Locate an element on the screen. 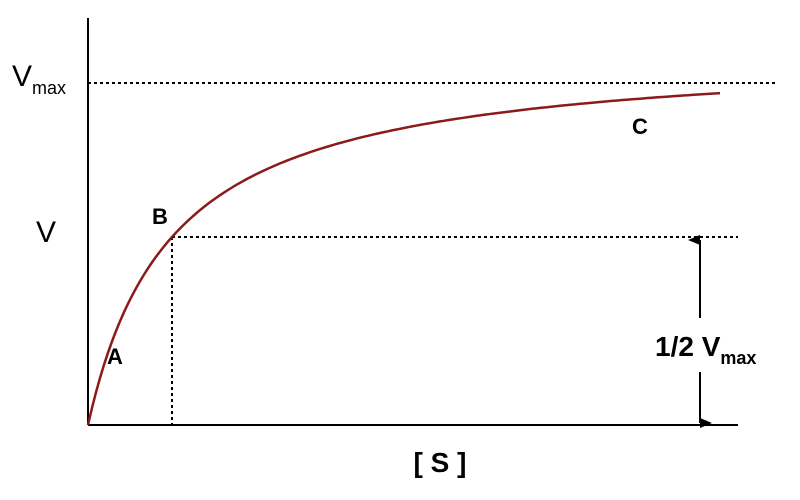 The image size is (800, 500). y-axis-label: V is located at coordinates (46, 232).